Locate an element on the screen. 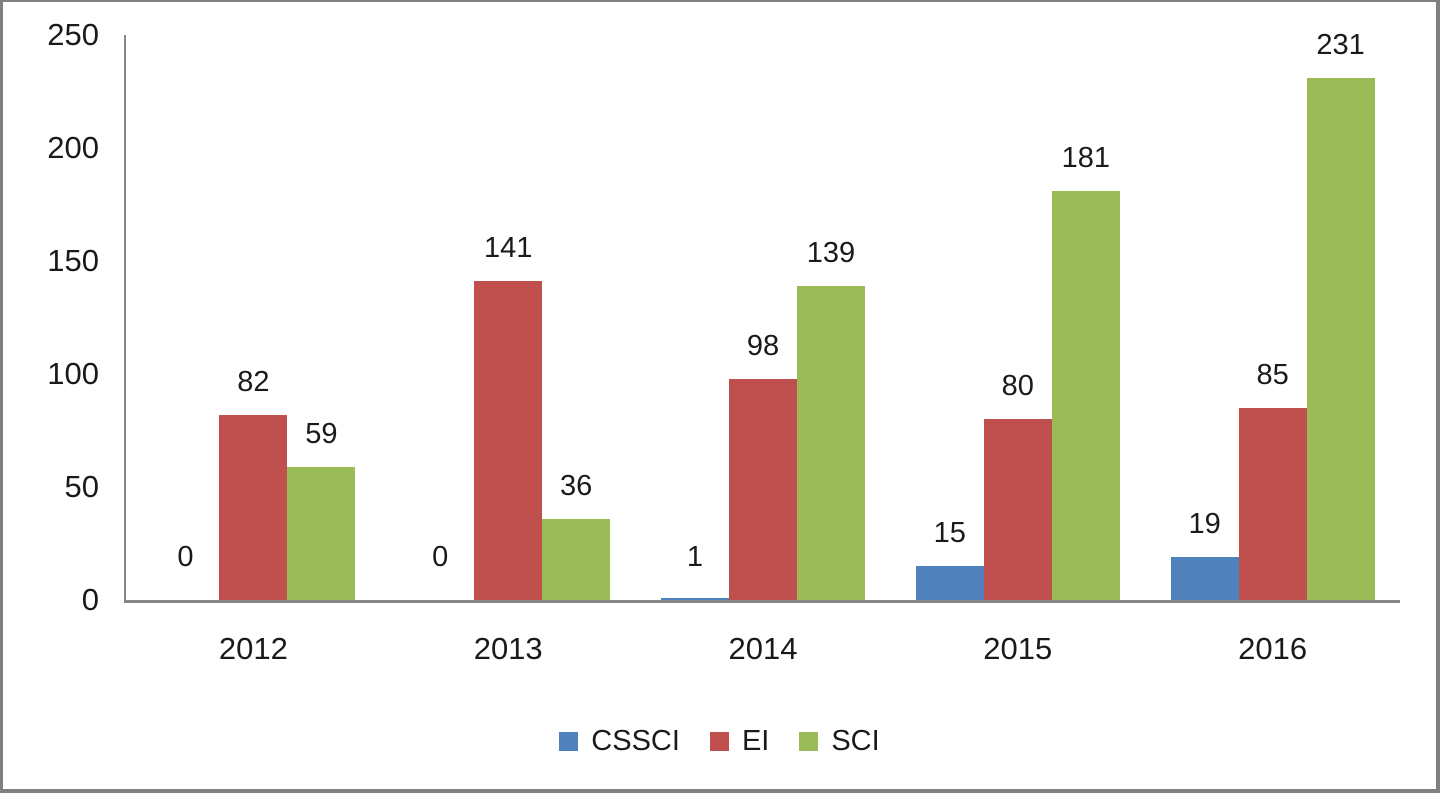 This screenshot has width=1440, height=793. bar-slot: 36 is located at coordinates (576, 317).